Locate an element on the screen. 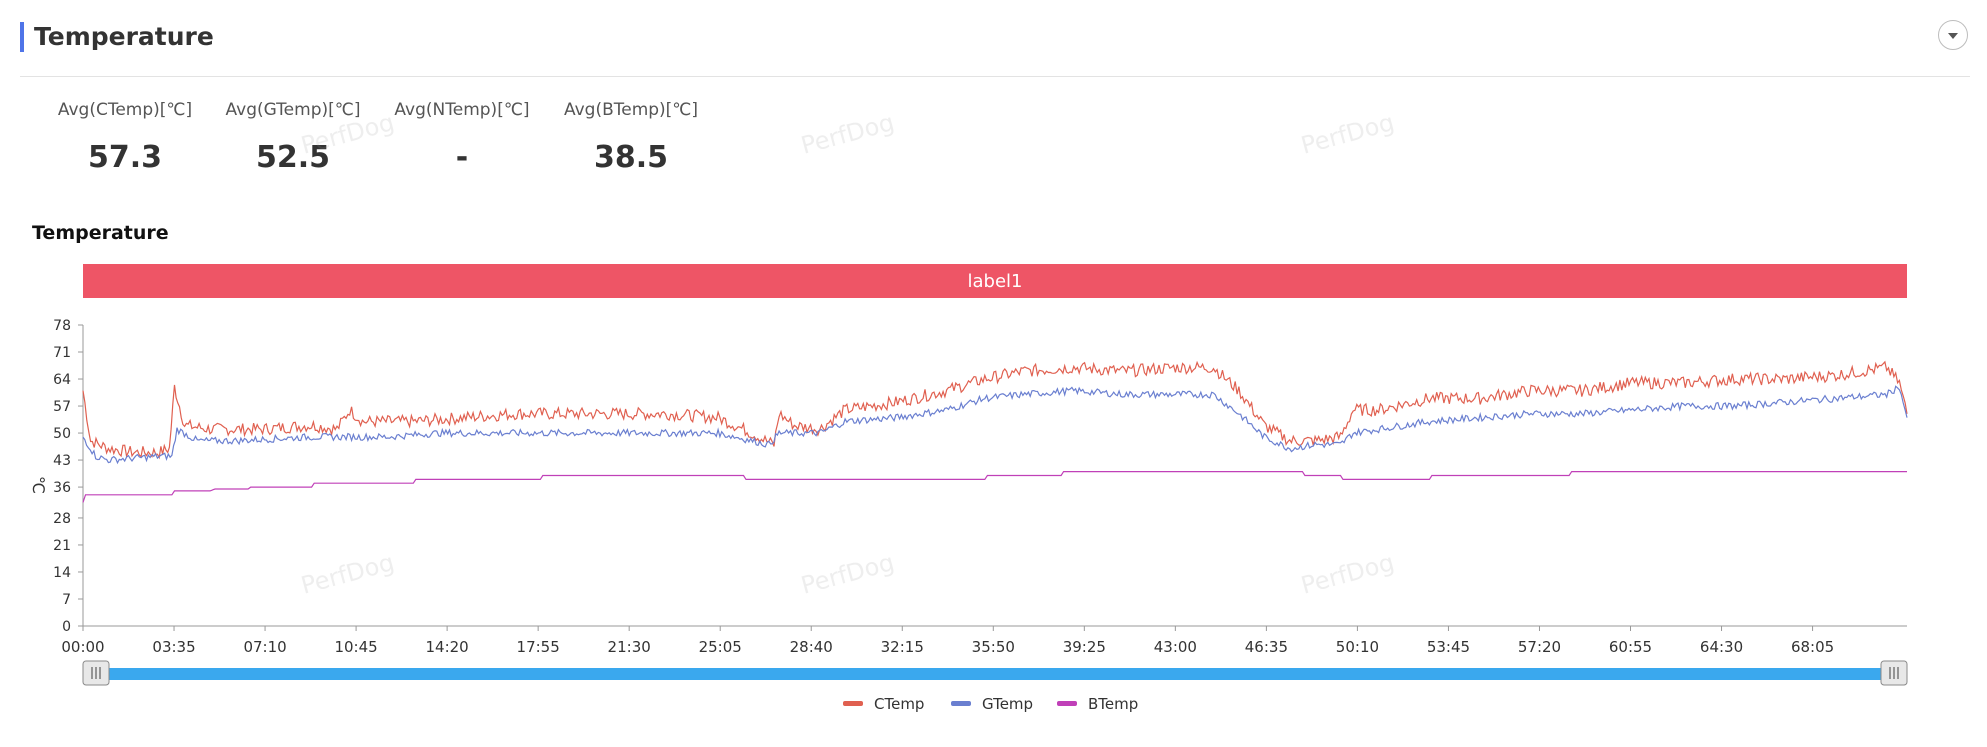  stat-value: 38.5 is located at coordinates (631, 157).